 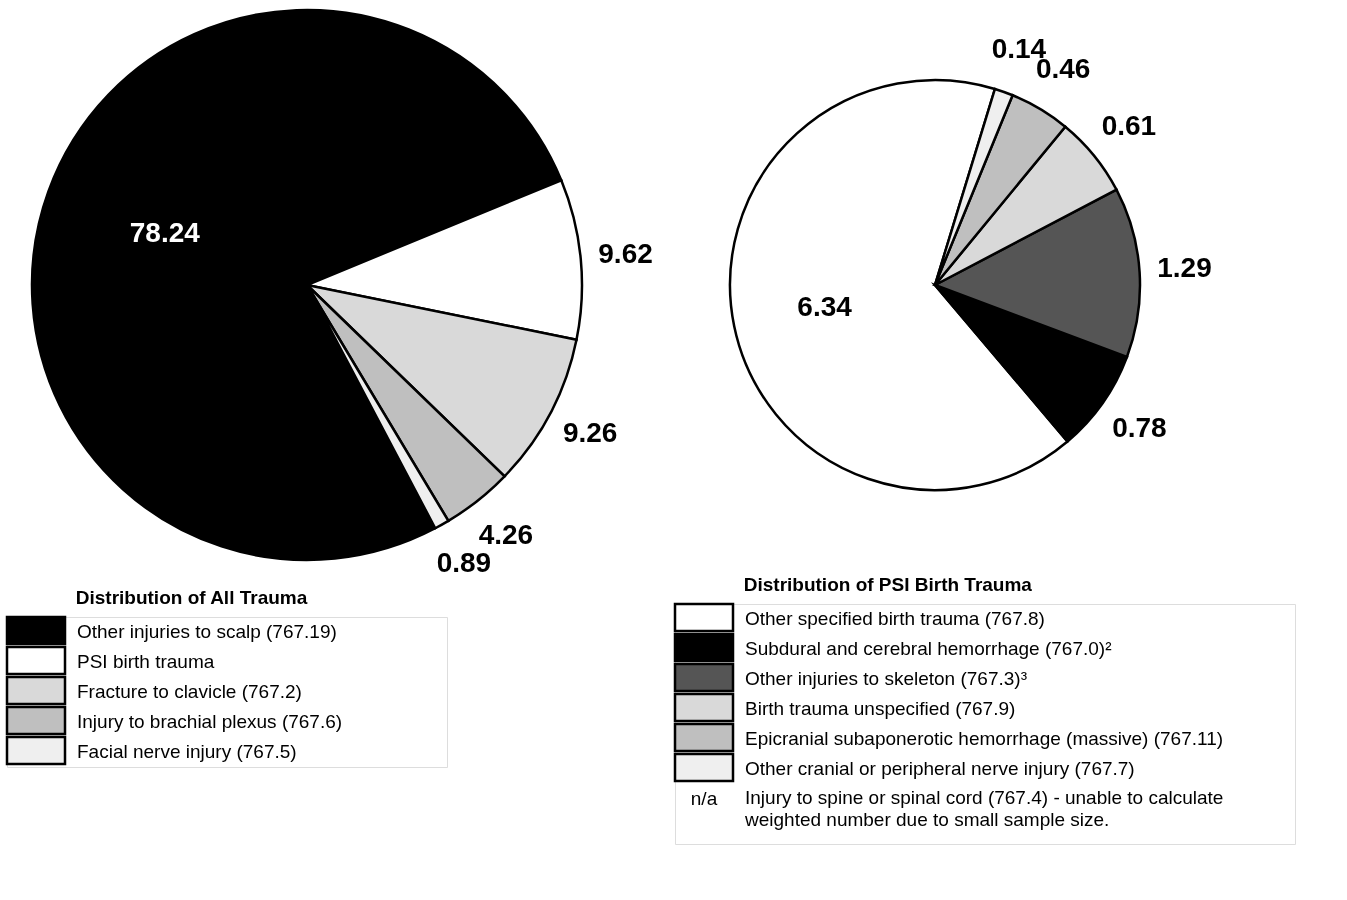 I want to click on legend-label: Other specified birth trauma (767.8), so click(x=895, y=618).